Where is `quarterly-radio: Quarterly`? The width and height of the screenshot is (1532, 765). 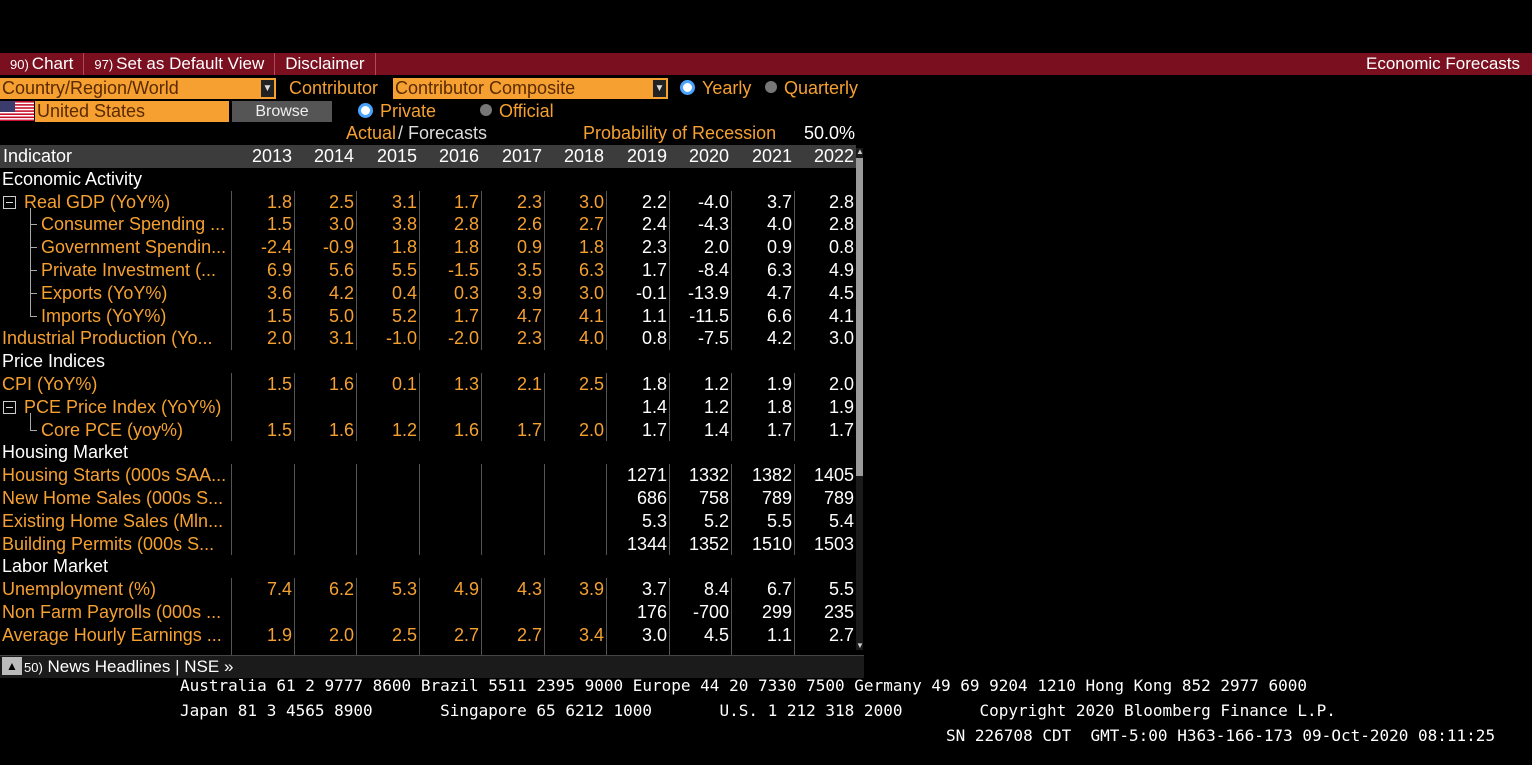
quarterly-radio: Quarterly is located at coordinates (811, 88).